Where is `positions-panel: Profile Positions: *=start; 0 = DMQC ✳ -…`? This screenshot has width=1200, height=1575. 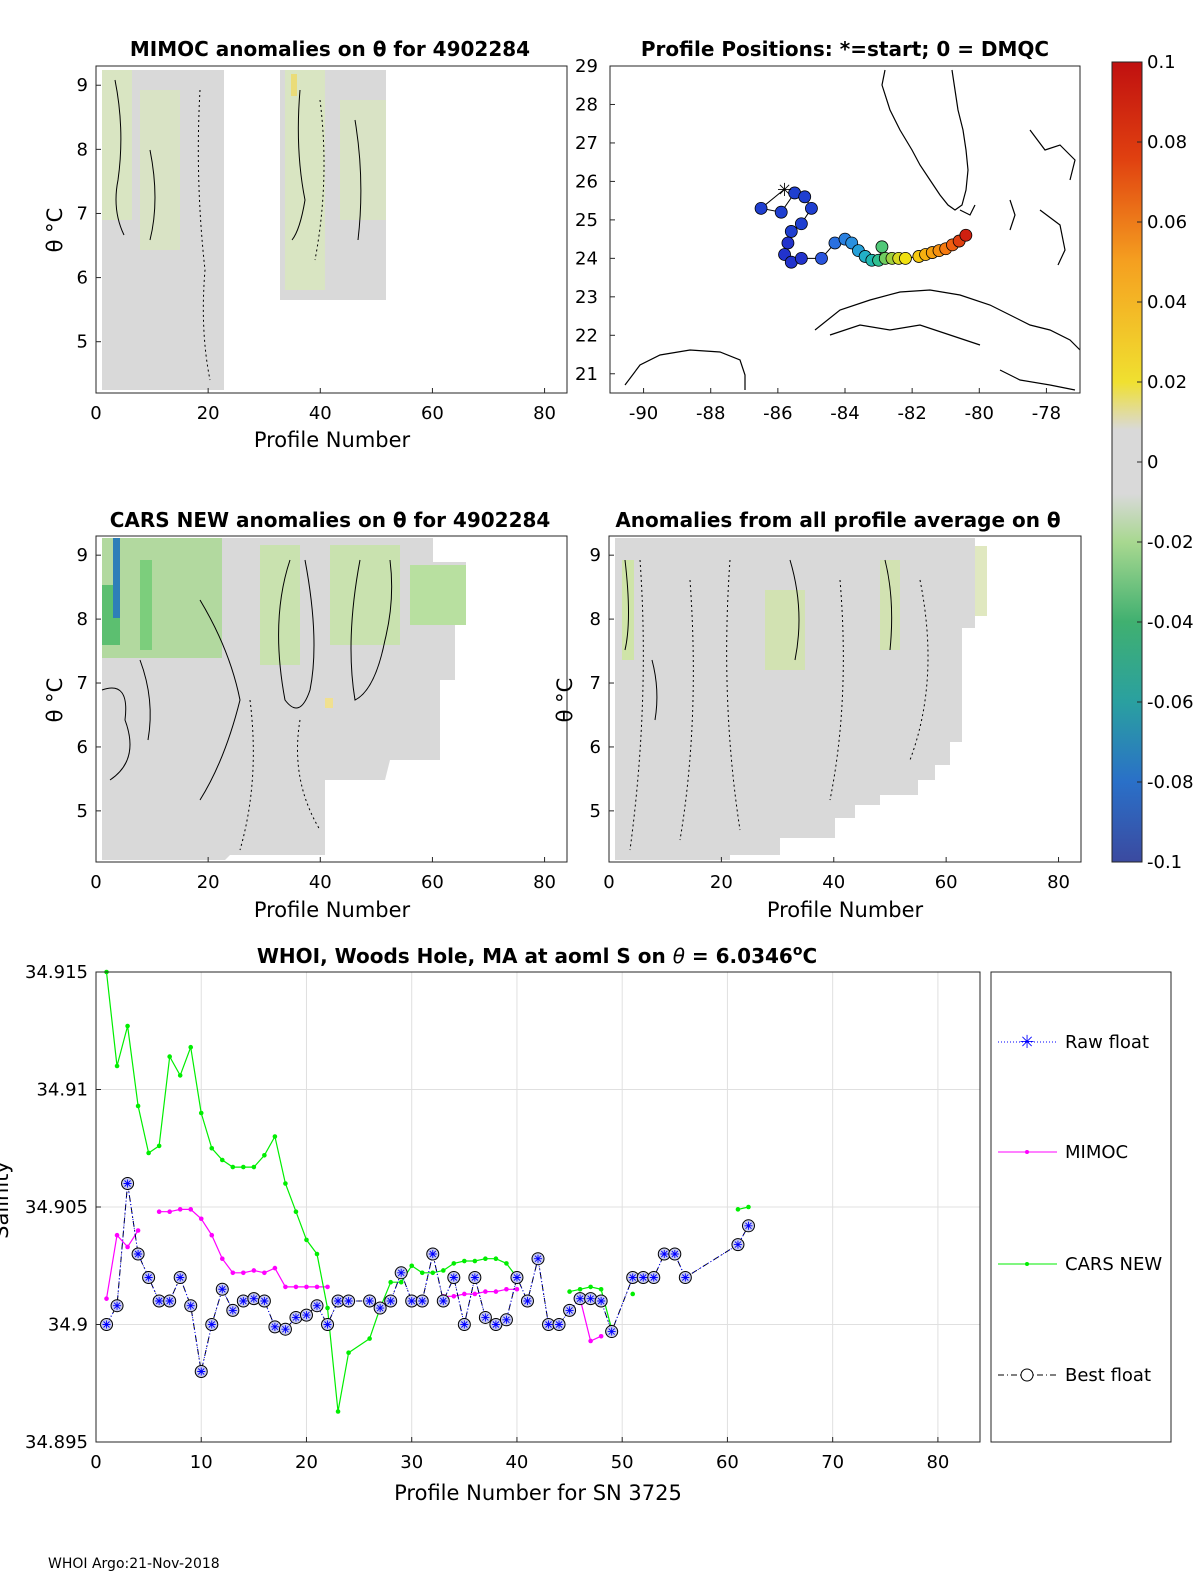
positions-panel: Profile Positions: *=start; 0 = DMQC ✳ -… is located at coordinates (828, 230).